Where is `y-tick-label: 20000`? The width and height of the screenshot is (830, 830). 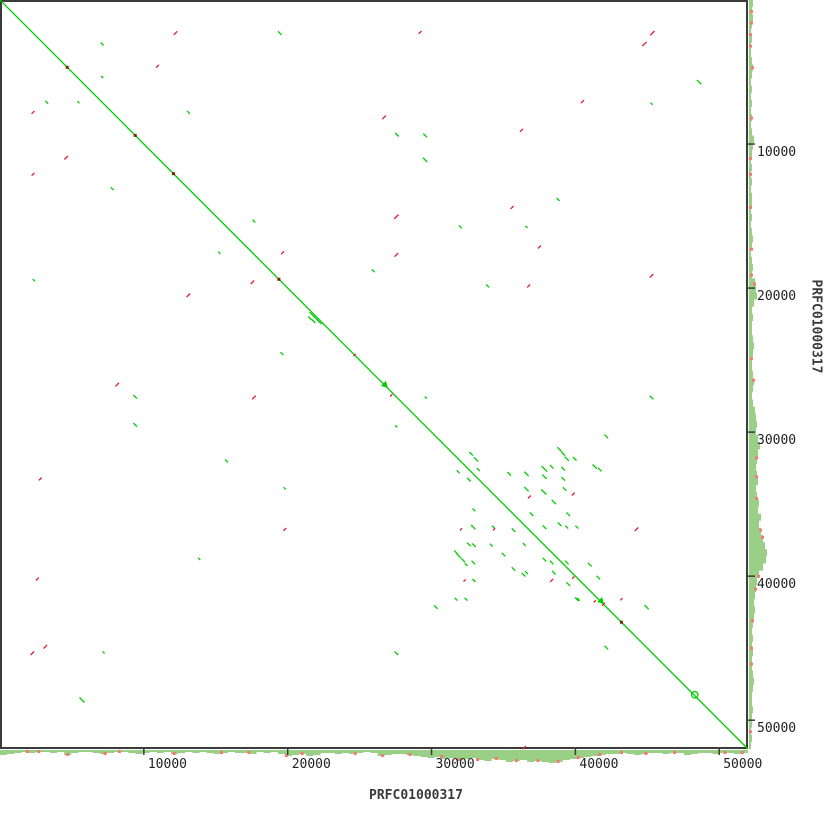
y-tick-label: 20000 is located at coordinates (776, 296).